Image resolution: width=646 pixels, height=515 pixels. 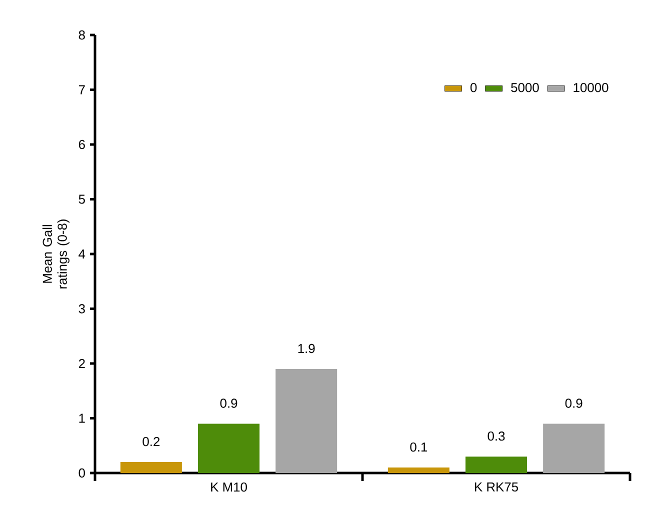 I want to click on y-tick-label: 3, so click(x=81, y=309).